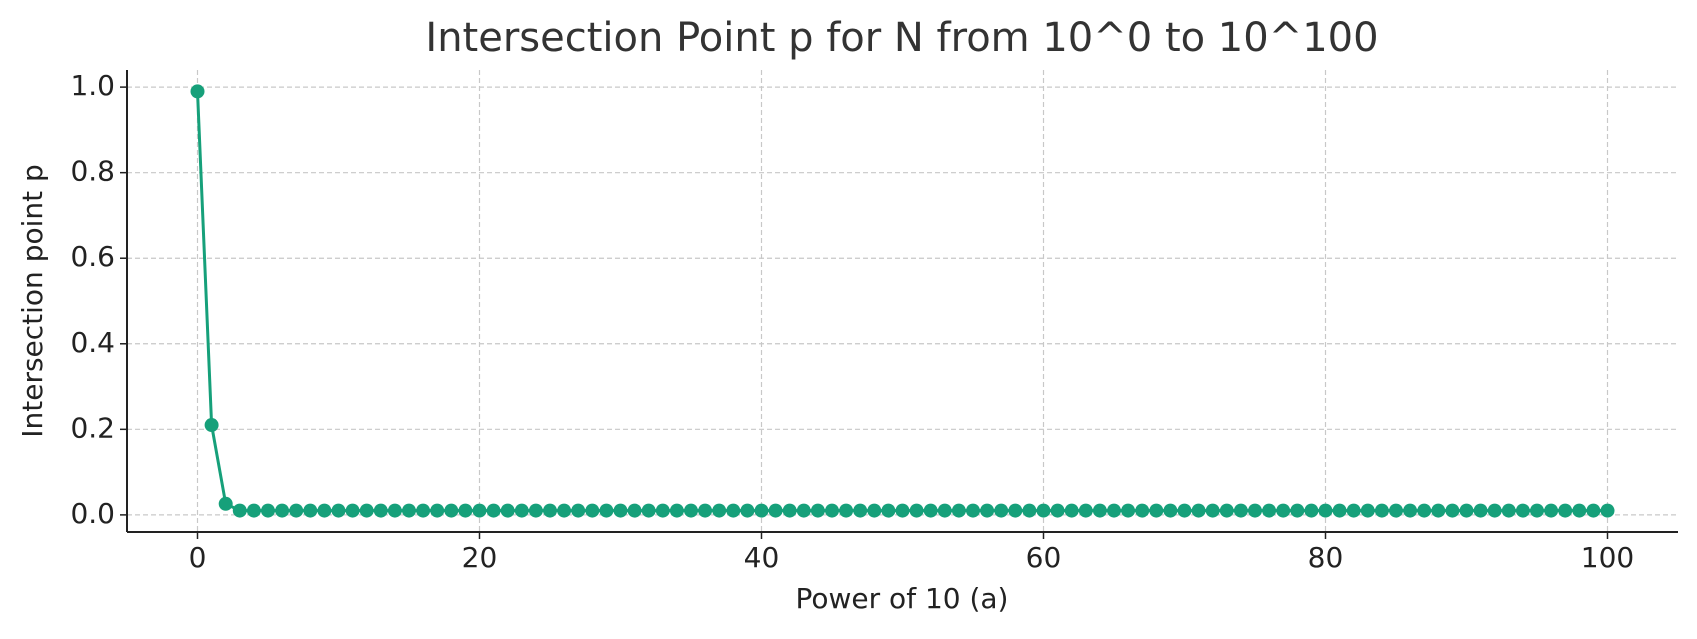 Image resolution: width=1697 pixels, height=639 pixels. I want to click on y-tick-label: 0.2, so click(92, 427).